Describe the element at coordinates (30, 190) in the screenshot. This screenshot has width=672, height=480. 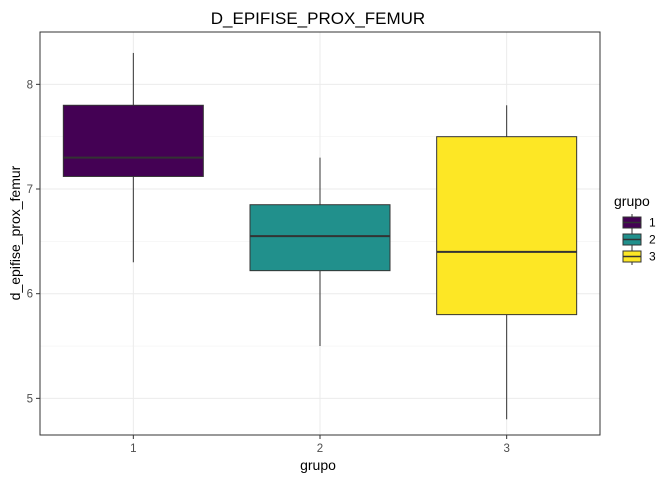
I see `y-tick-label: 7` at that location.